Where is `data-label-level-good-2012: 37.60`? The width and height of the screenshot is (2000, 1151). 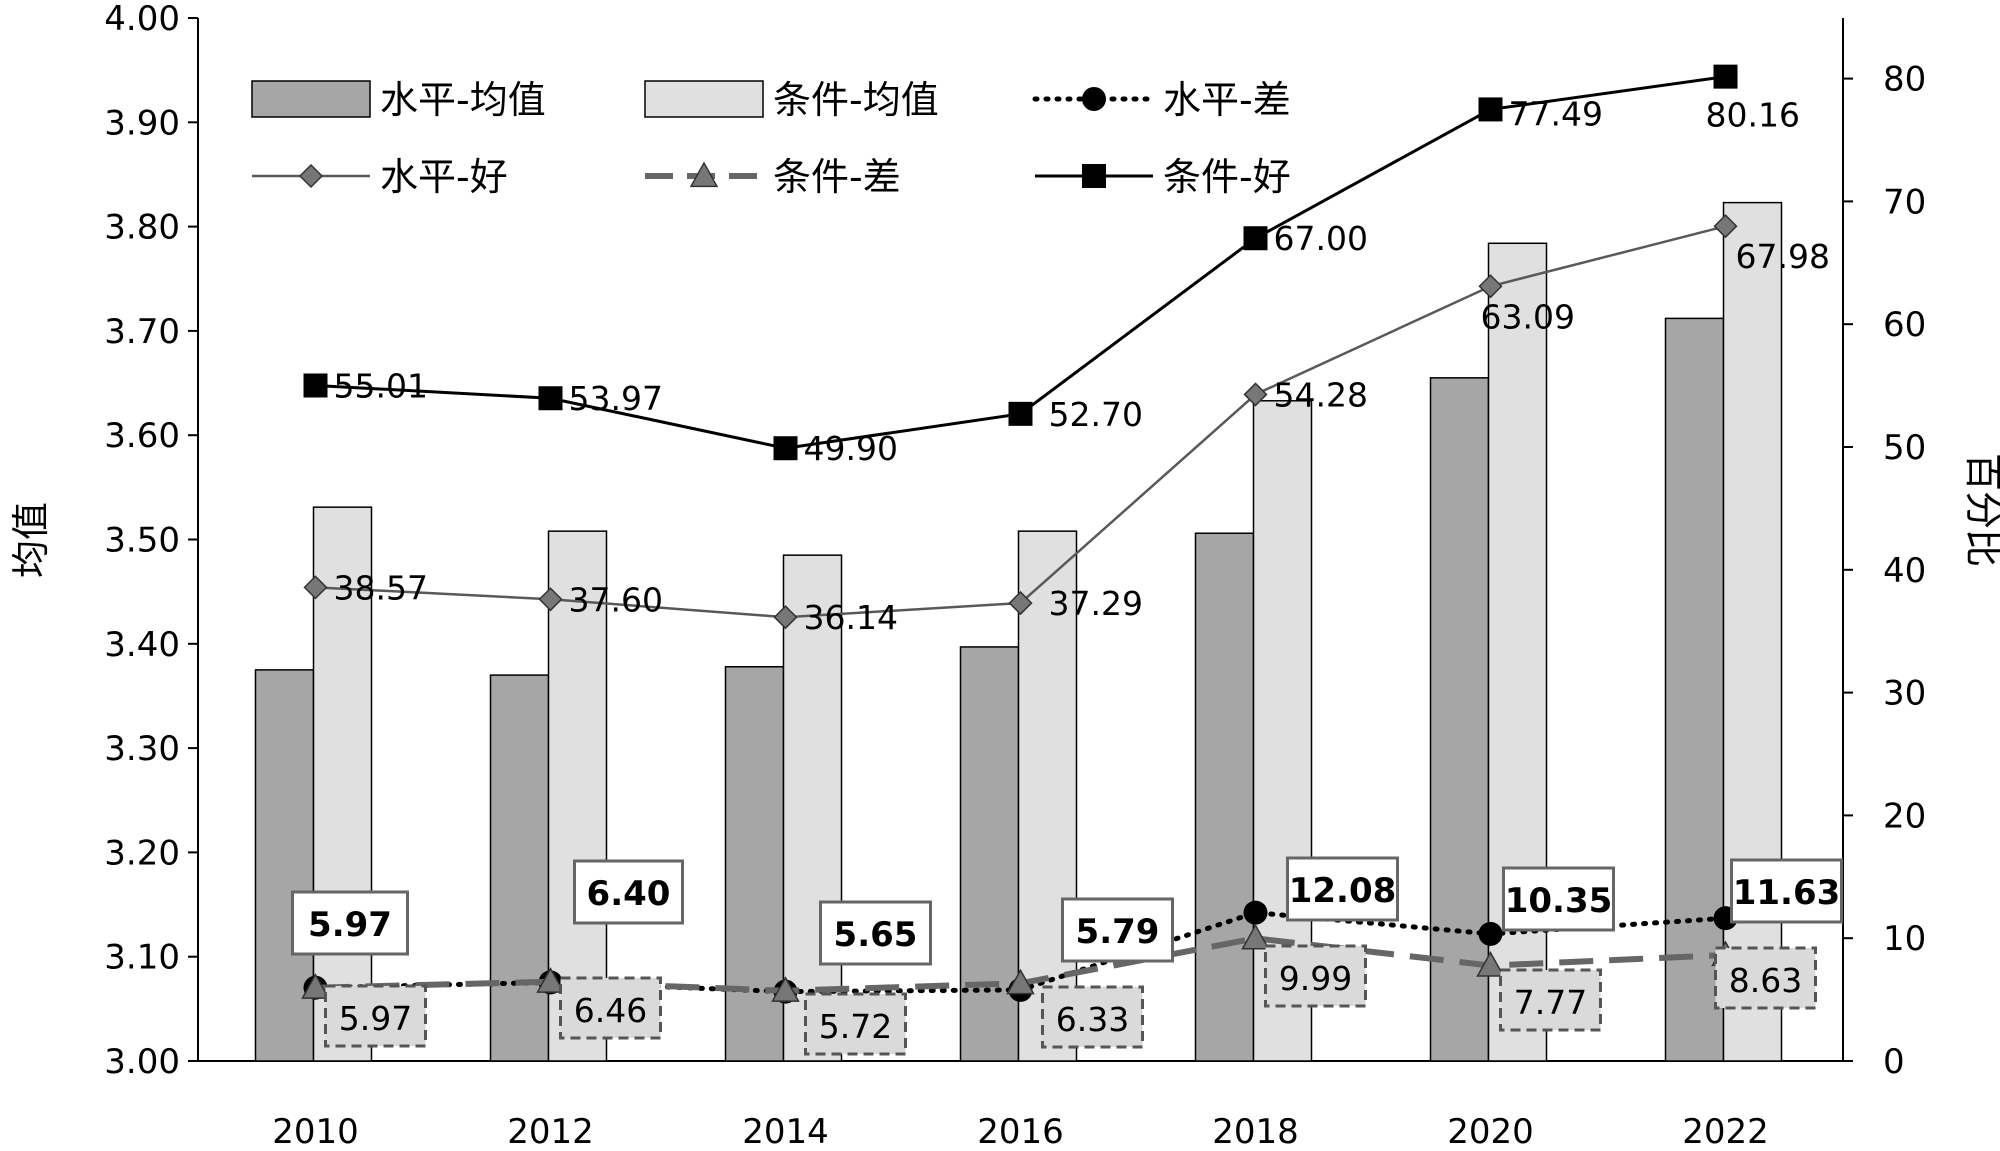
data-label-level-good-2012: 37.60 is located at coordinates (616, 599).